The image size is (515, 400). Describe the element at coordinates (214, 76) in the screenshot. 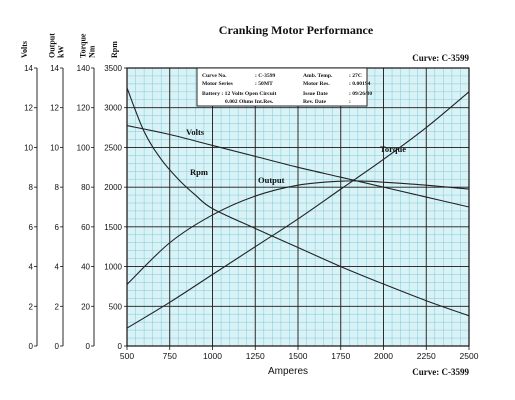

I see `info-box-text: Curve No.` at that location.